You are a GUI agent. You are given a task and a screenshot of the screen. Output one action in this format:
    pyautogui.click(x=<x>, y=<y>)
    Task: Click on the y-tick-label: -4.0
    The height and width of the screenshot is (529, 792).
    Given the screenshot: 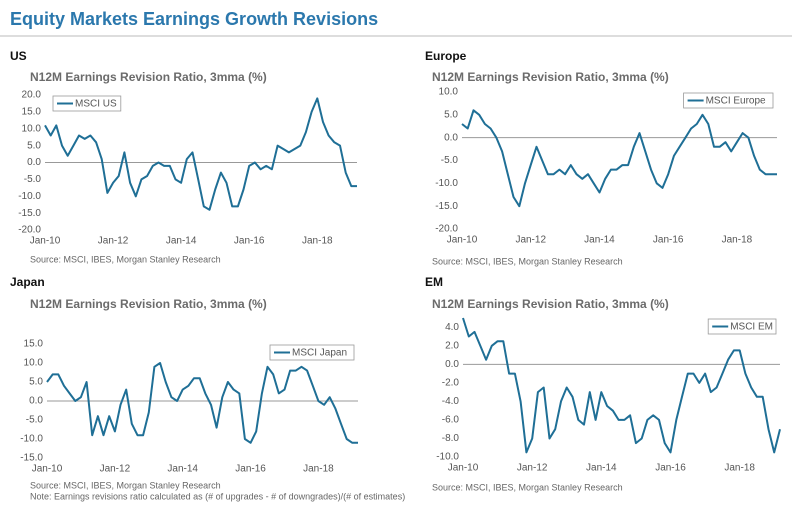 What is the action you would take?
    pyautogui.click(x=451, y=401)
    